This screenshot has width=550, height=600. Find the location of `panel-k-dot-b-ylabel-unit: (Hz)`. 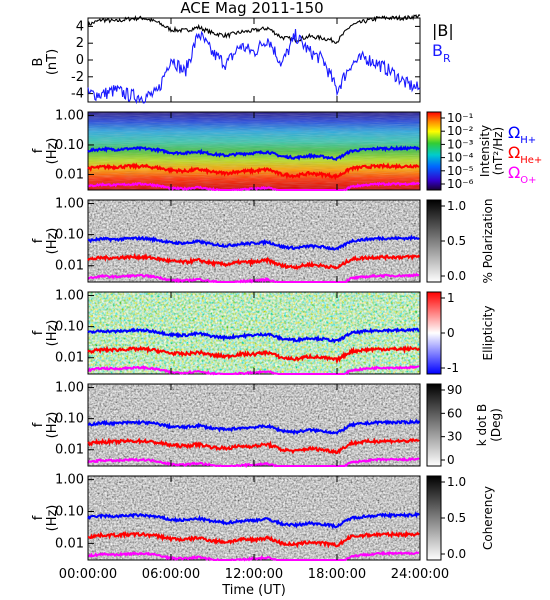

panel-k-dot-b-ylabel-unit: (Hz) is located at coordinates (52, 425).